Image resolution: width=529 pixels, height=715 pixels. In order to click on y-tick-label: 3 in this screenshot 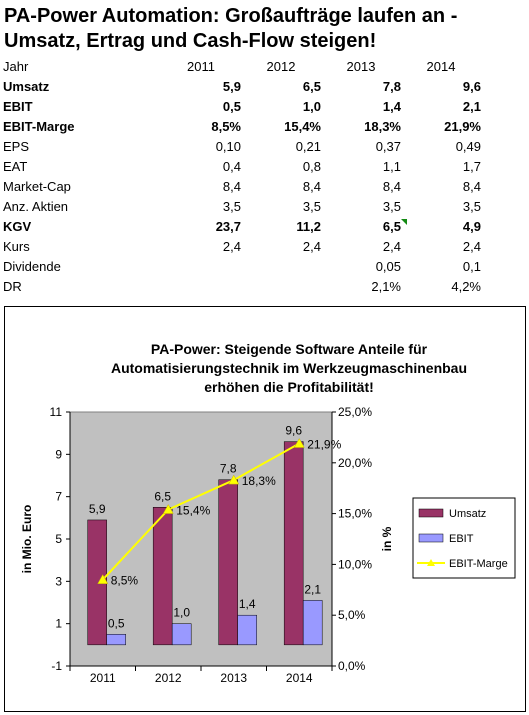, I will do `click(58, 581)`.